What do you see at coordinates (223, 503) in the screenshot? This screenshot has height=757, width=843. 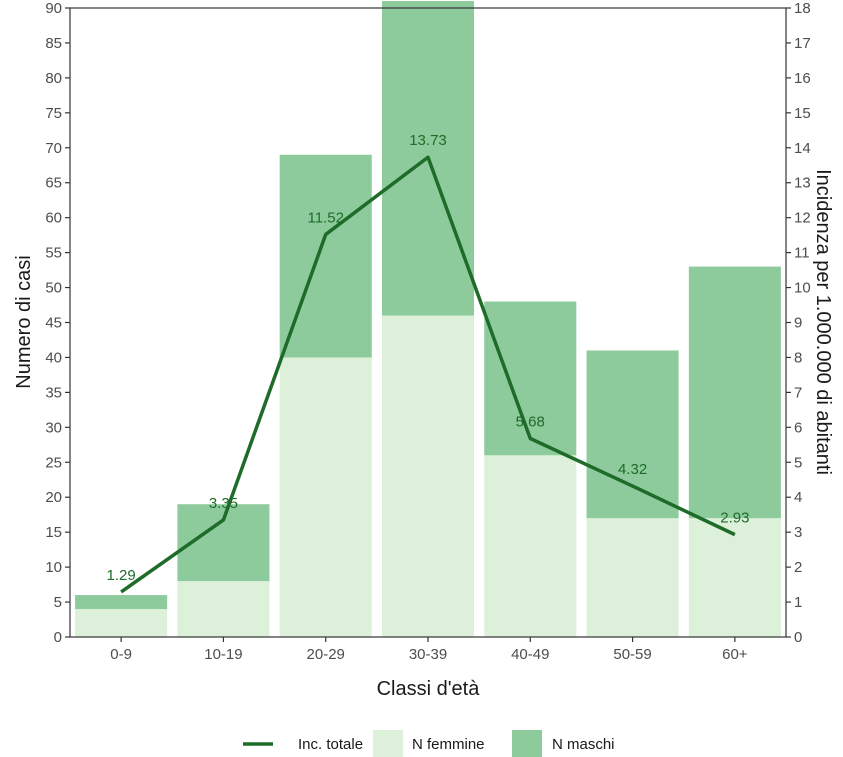 I see `incidence-data-label: 3.35` at bounding box center [223, 503].